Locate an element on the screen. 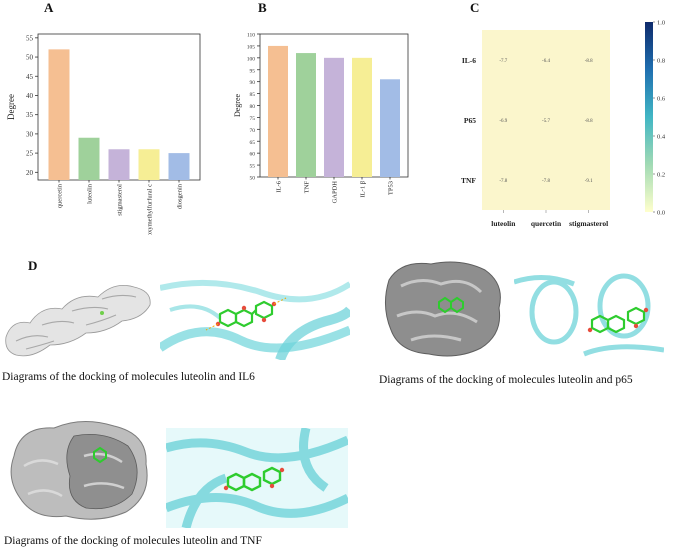  y-tick-label: 35 is located at coordinates (30, 115).